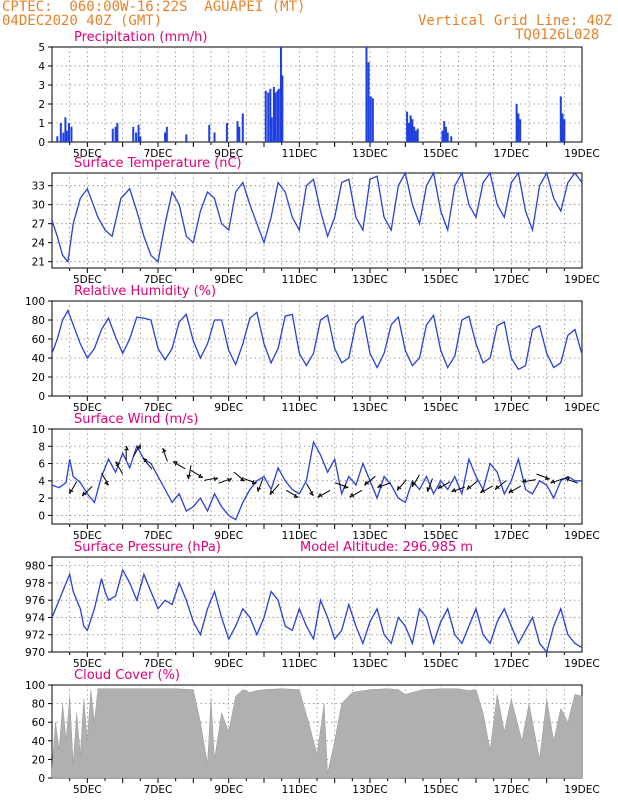  Describe the element at coordinates (41, 86) in the screenshot. I see `y-tick-label: 3` at that location.